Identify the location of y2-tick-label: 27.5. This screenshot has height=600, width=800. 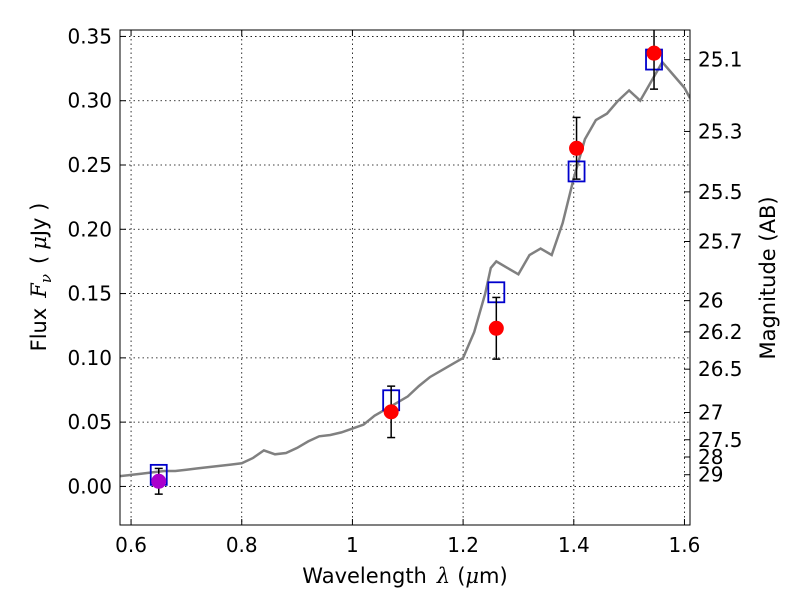
(720, 440).